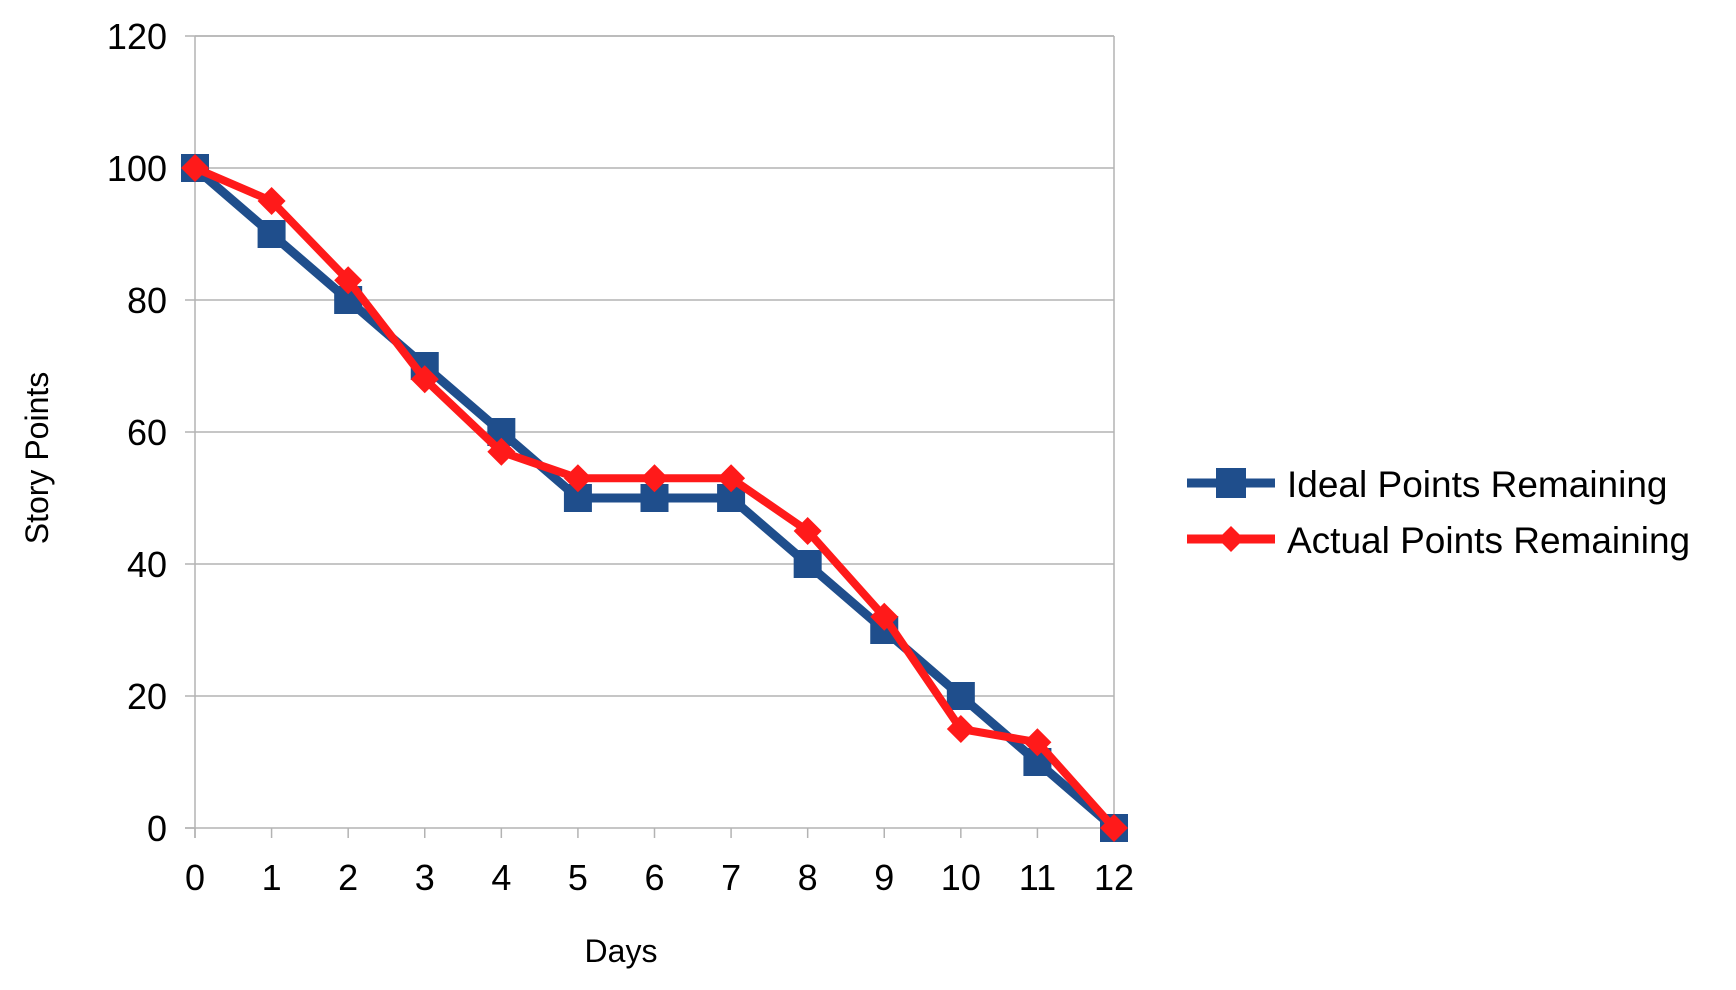 Image resolution: width=1736 pixels, height=990 pixels. What do you see at coordinates (157, 828) in the screenshot?
I see `y-tick-label: 0` at bounding box center [157, 828].